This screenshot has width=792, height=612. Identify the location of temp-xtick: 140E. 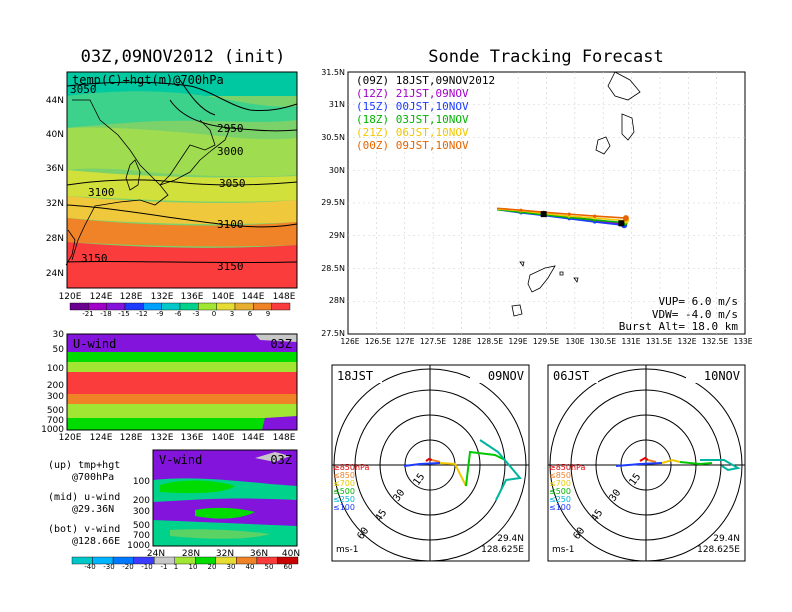
(223, 297).